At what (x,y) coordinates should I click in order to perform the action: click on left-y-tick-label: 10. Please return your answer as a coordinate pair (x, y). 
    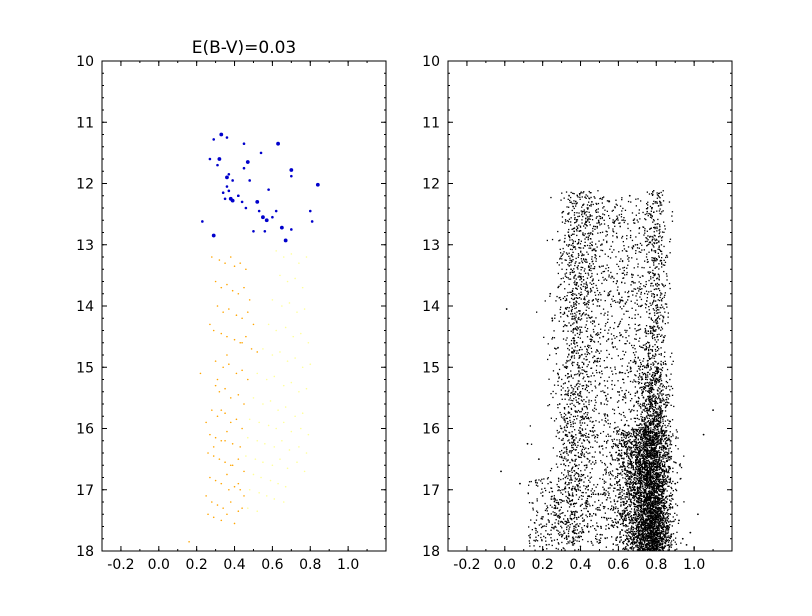
    Looking at the image, I should click on (85, 62).